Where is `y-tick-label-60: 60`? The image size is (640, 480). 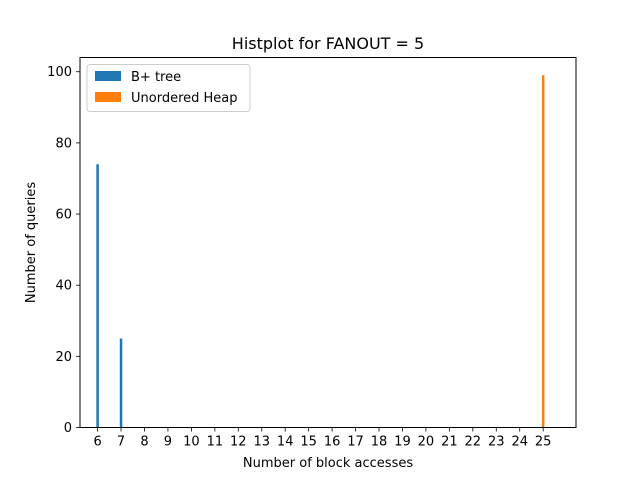
y-tick-label-60: 60 is located at coordinates (63, 215).